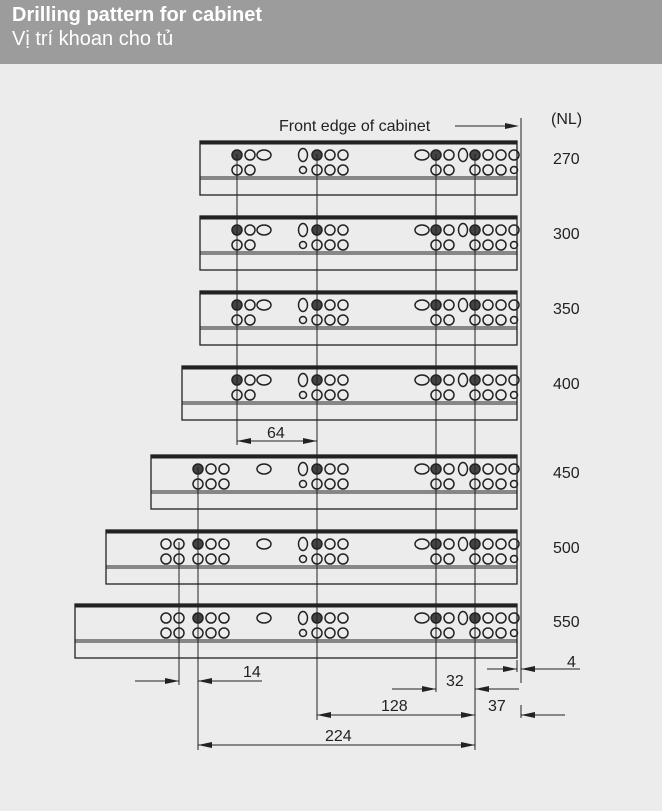 This screenshot has width=662, height=811. What do you see at coordinates (566, 622) in the screenshot?
I see `rail-nl-label: 550` at bounding box center [566, 622].